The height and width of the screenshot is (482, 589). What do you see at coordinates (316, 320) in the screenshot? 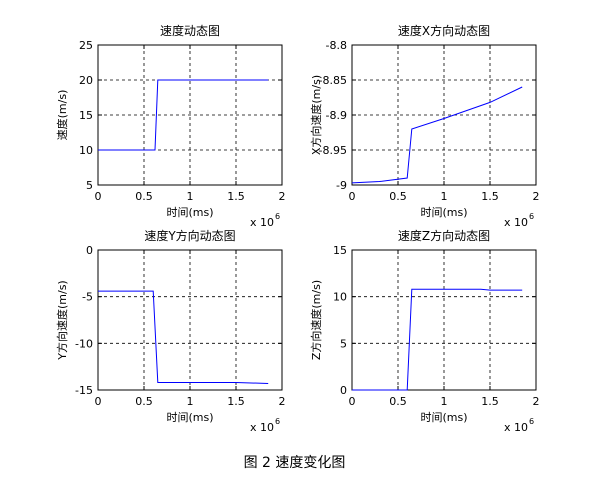
I see `y-axis-label: Z方向速度(m/s)` at bounding box center [316, 320].